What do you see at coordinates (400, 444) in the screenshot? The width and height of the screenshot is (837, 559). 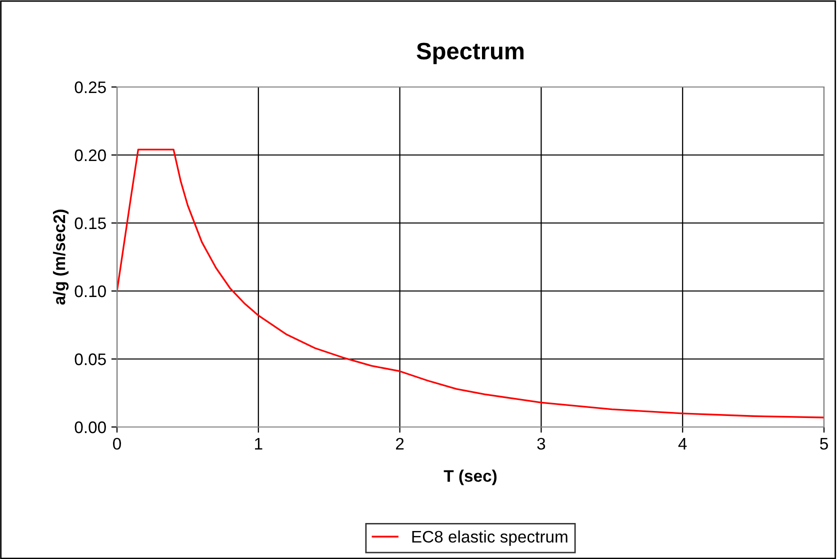 I see `x-tick-label: 2` at bounding box center [400, 444].